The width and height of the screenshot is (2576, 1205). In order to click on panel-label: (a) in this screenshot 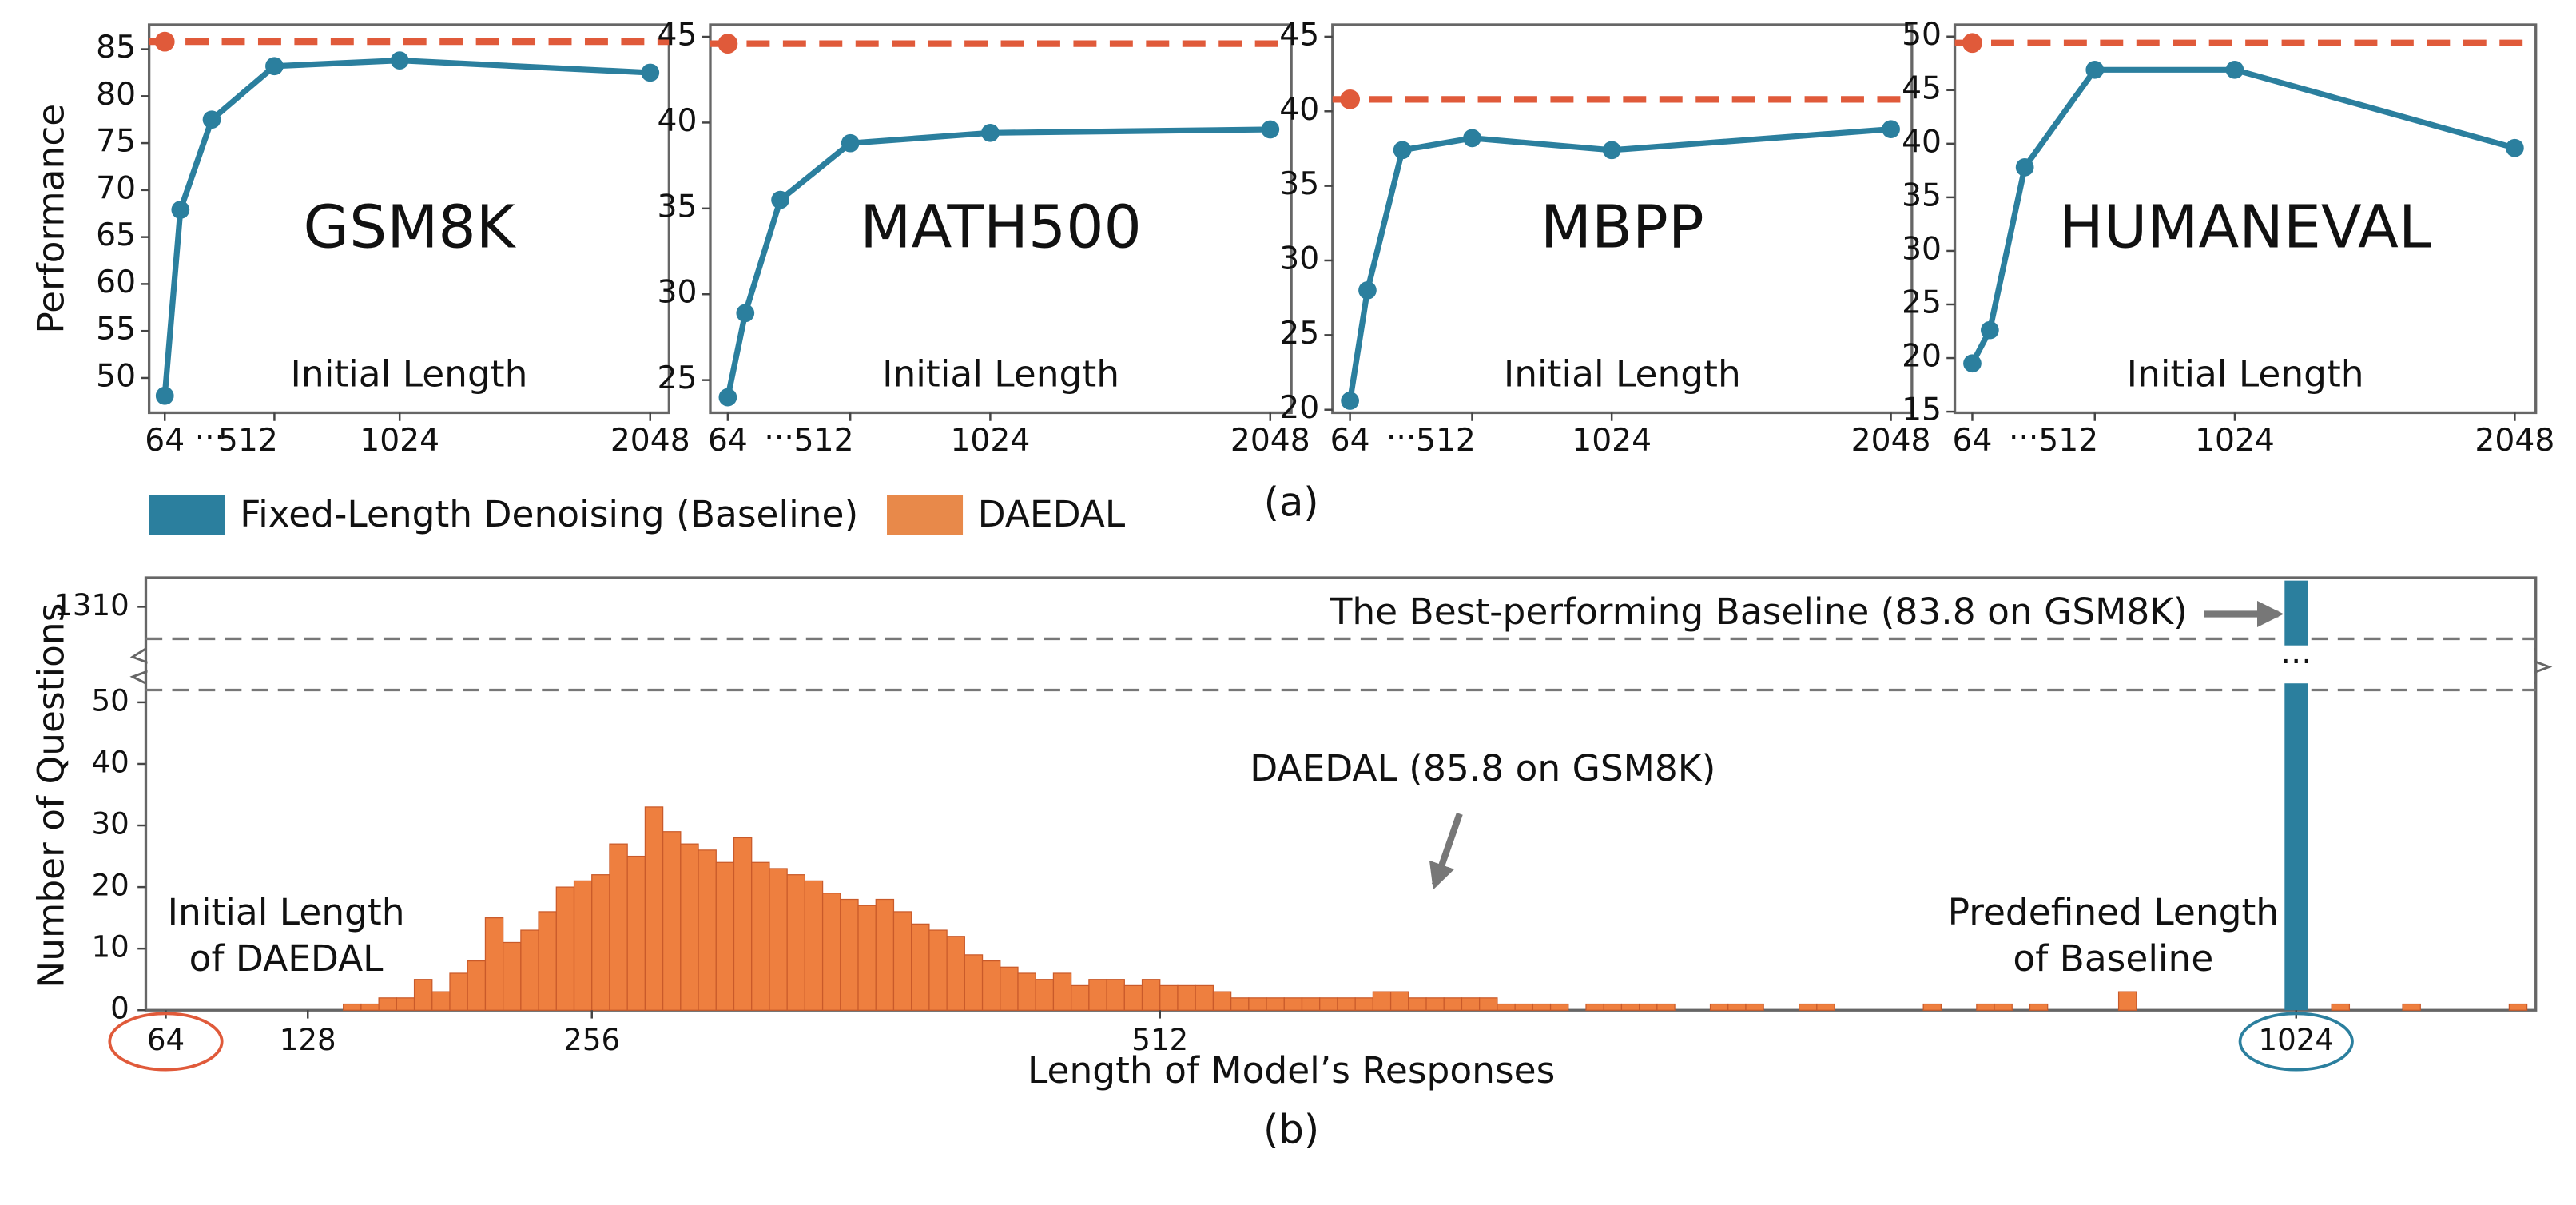, I will do `click(1291, 503)`.